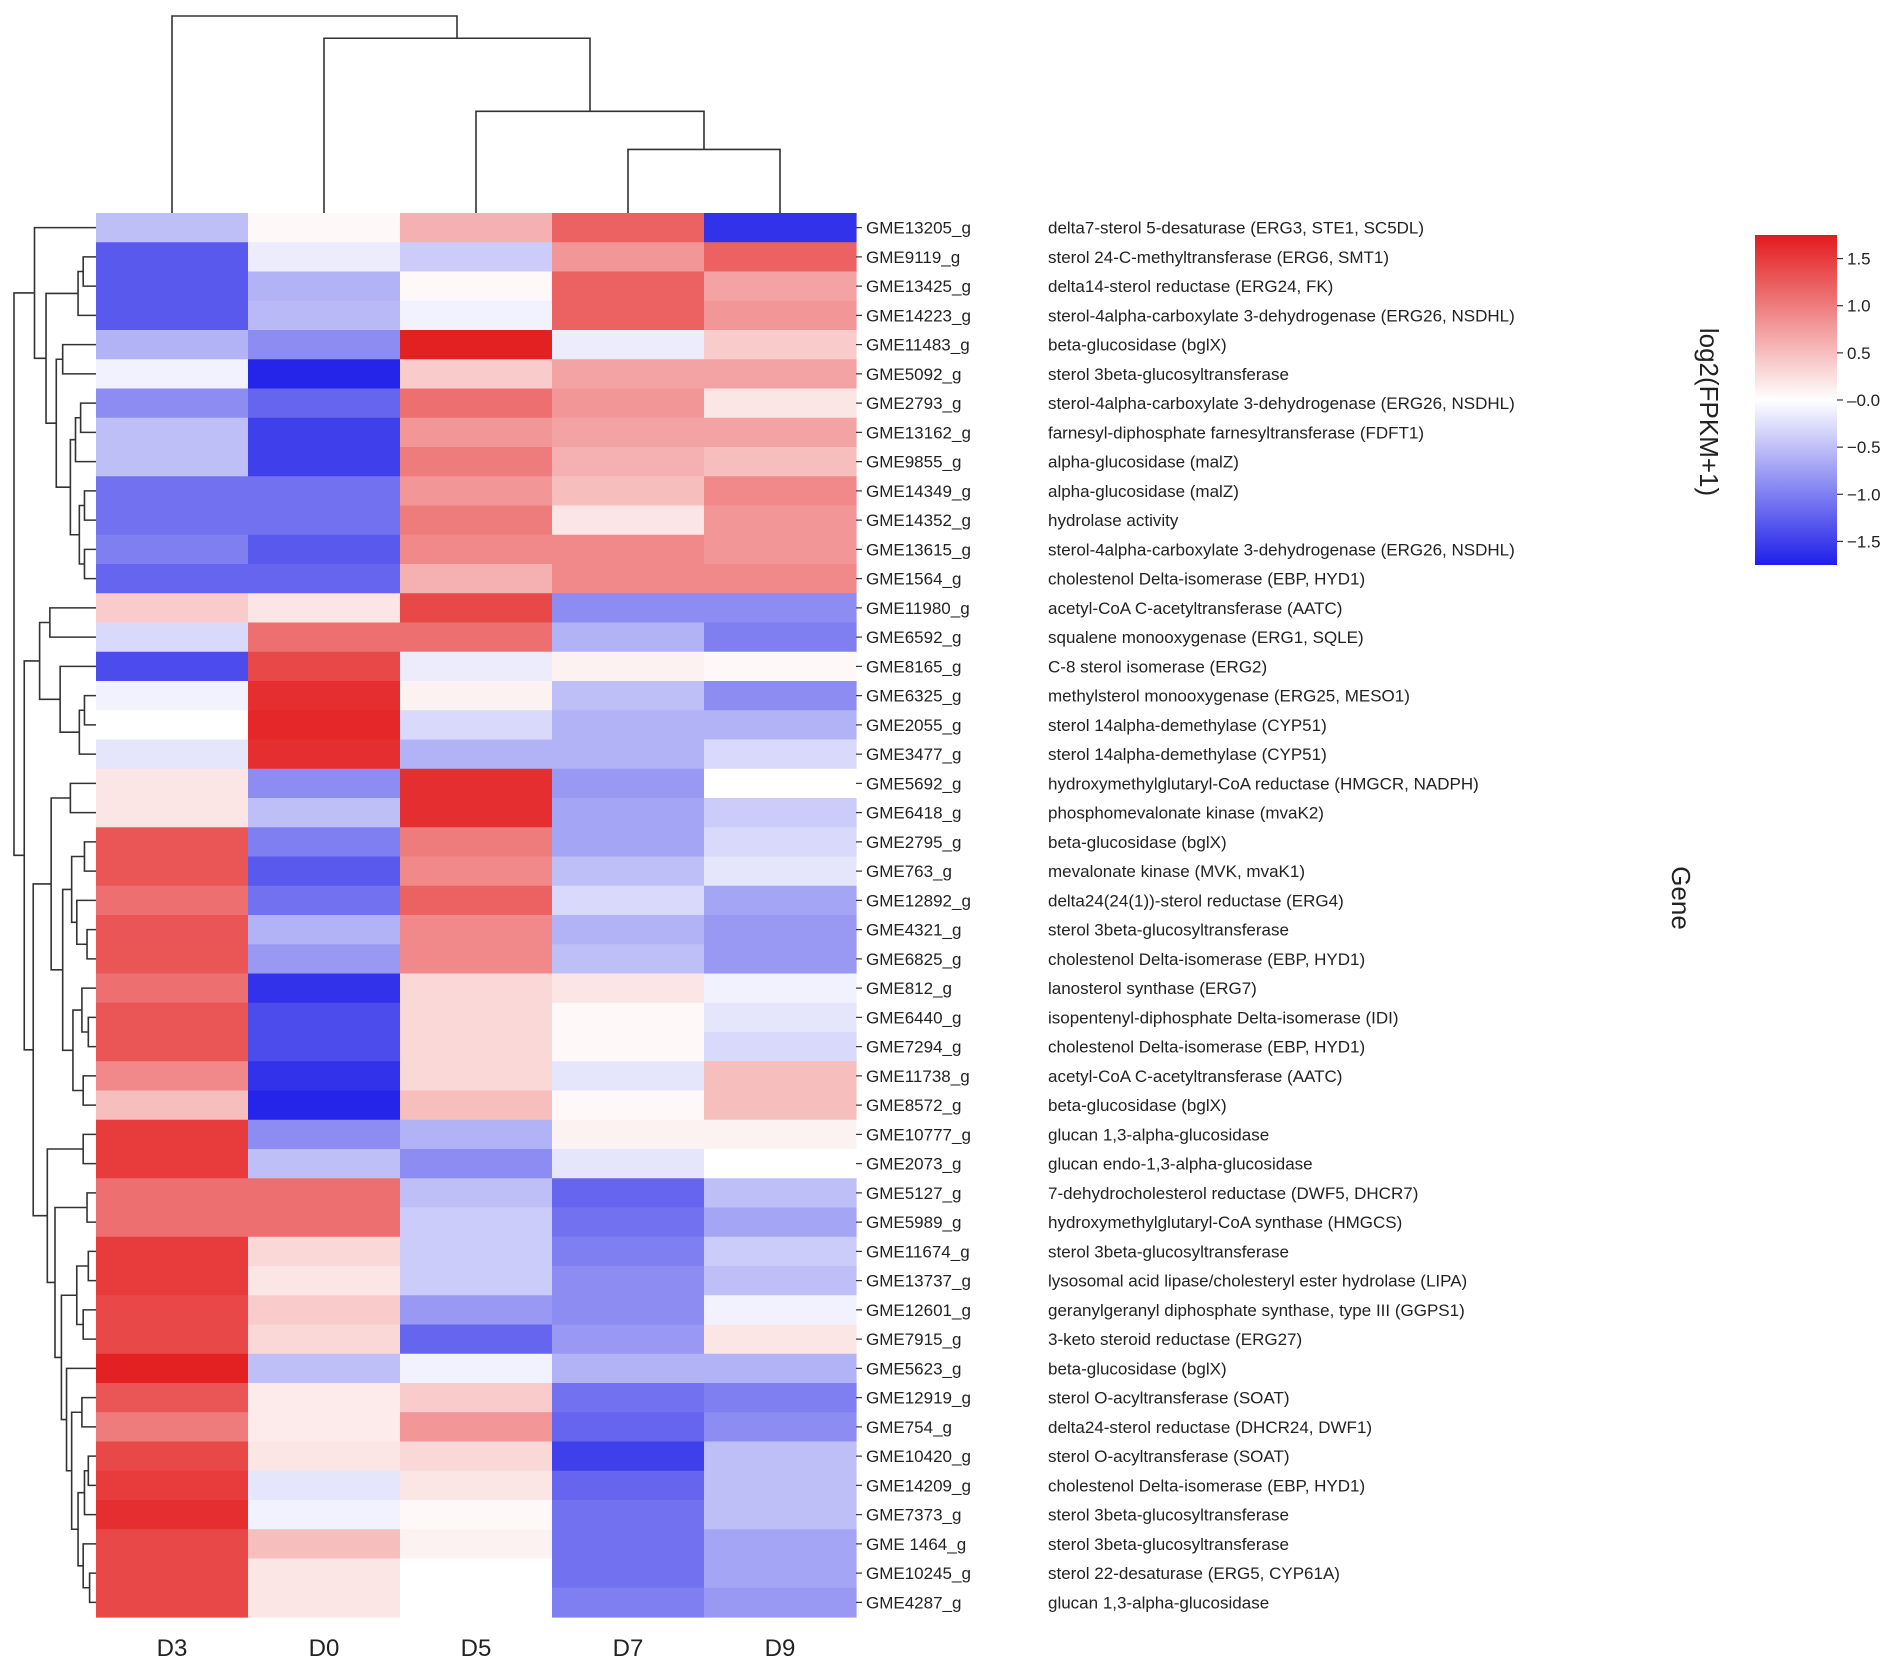 The height and width of the screenshot is (1662, 1902). What do you see at coordinates (913, 783) in the screenshot?
I see `gene-id-label: GME5692_g` at bounding box center [913, 783].